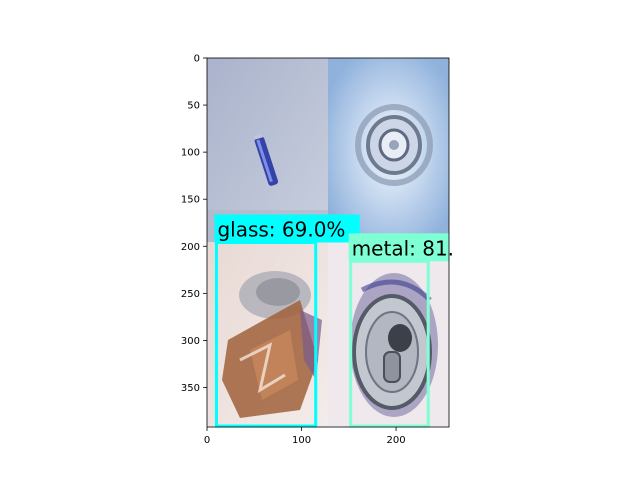 The image size is (640, 480). I want to click on tile-crushed-can, so click(267, 334).